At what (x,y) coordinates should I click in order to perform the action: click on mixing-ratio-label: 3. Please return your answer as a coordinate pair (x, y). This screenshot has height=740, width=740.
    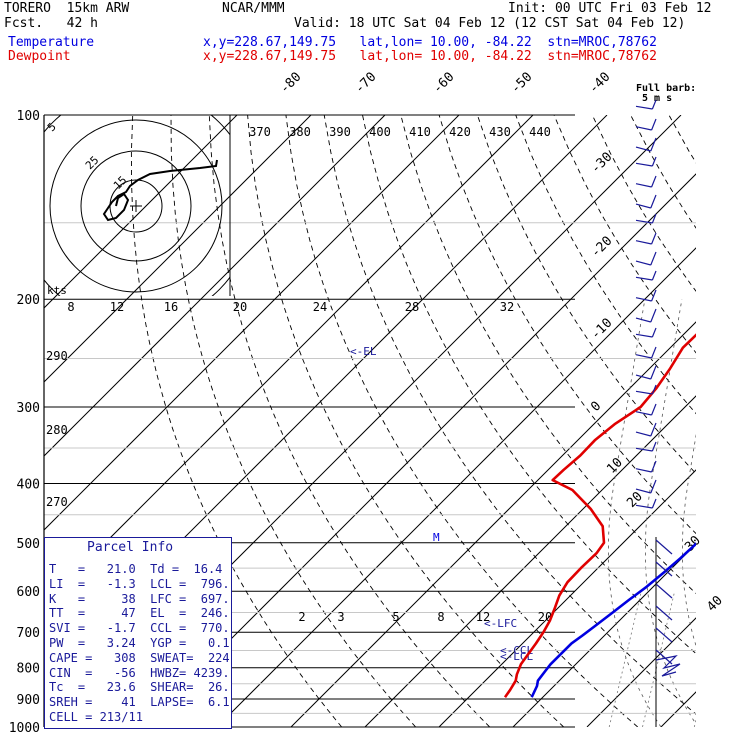
    Looking at the image, I should click on (340, 617).